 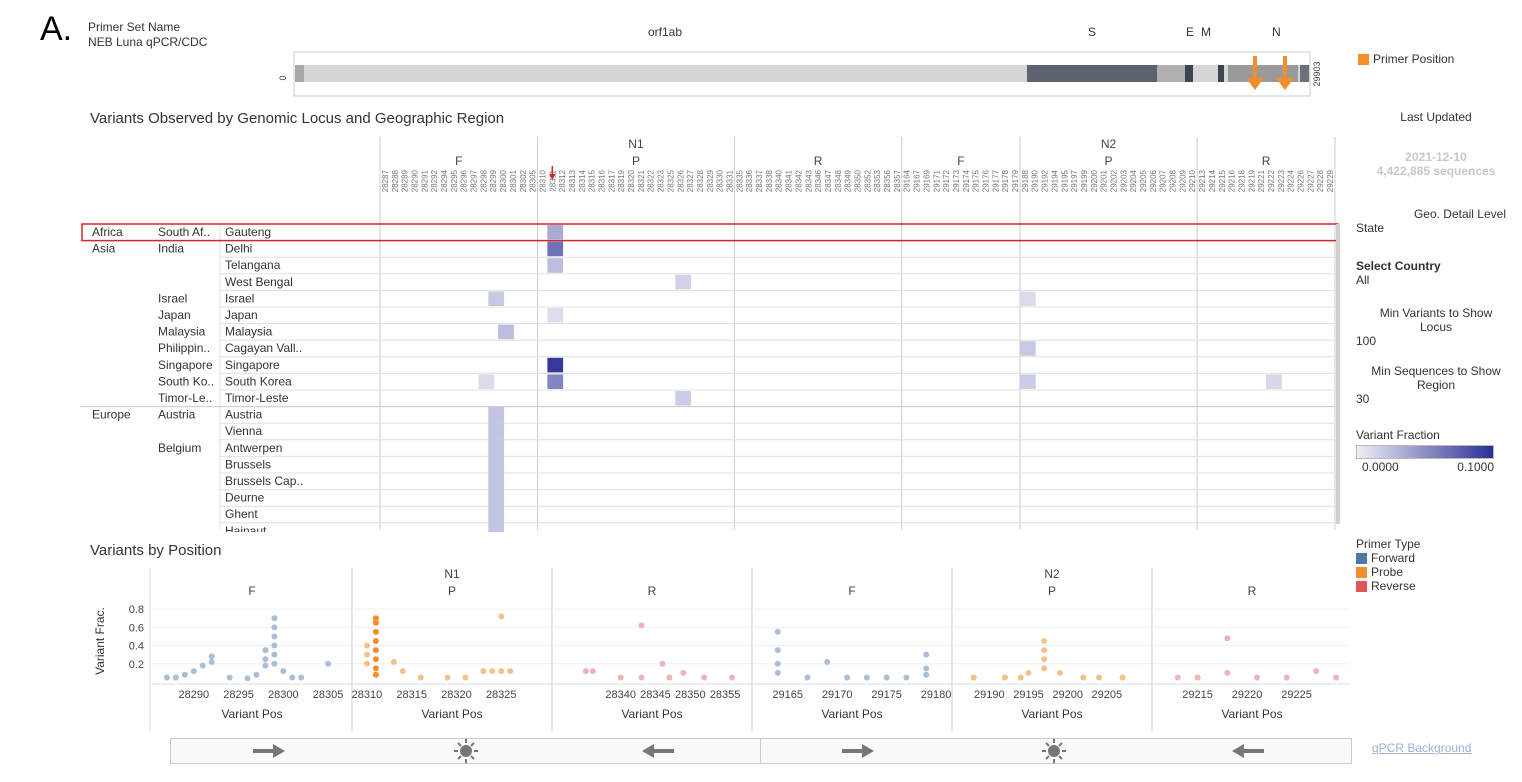 I want to click on panel-part-label: F, so click(x=251, y=591).